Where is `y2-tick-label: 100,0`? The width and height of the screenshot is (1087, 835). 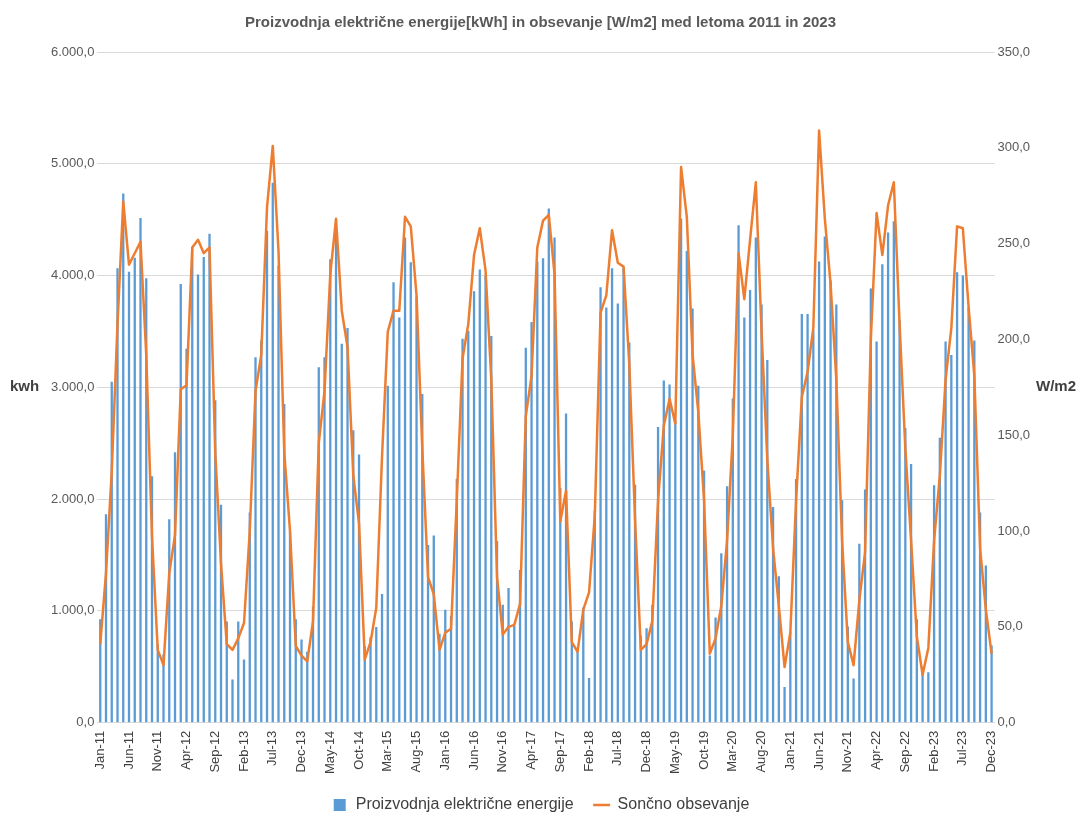
y2-tick-label: 100,0 is located at coordinates (1014, 530).